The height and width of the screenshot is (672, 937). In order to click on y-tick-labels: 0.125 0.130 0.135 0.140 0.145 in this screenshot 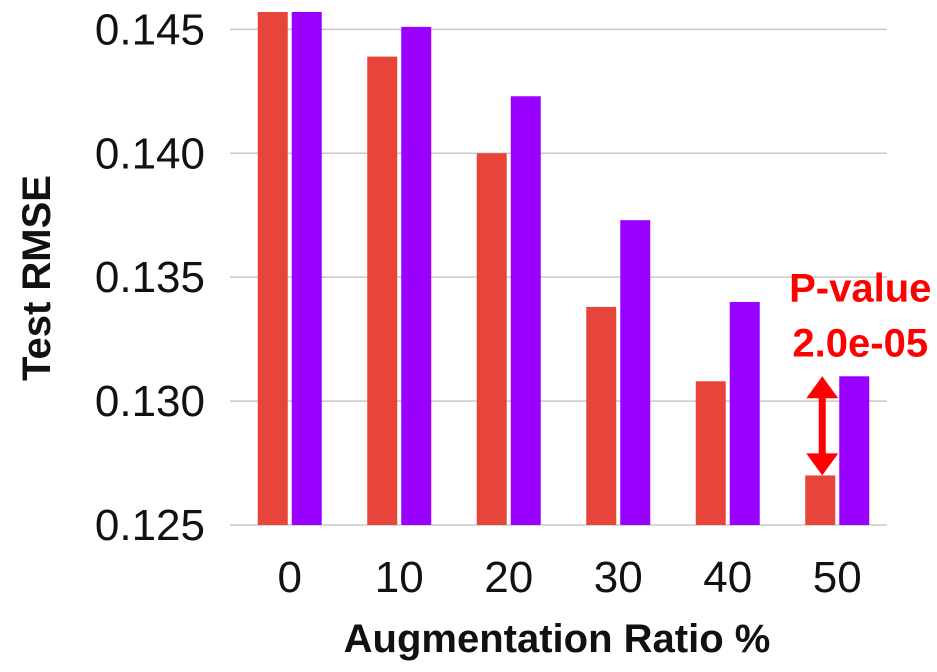, I will do `click(150, 277)`.